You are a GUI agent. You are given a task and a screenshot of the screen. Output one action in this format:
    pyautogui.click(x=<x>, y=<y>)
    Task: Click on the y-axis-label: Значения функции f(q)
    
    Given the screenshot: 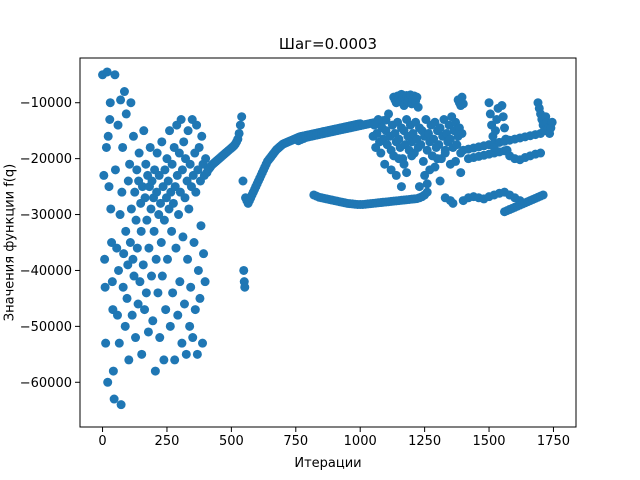 What is the action you would take?
    pyautogui.click(x=10, y=242)
    